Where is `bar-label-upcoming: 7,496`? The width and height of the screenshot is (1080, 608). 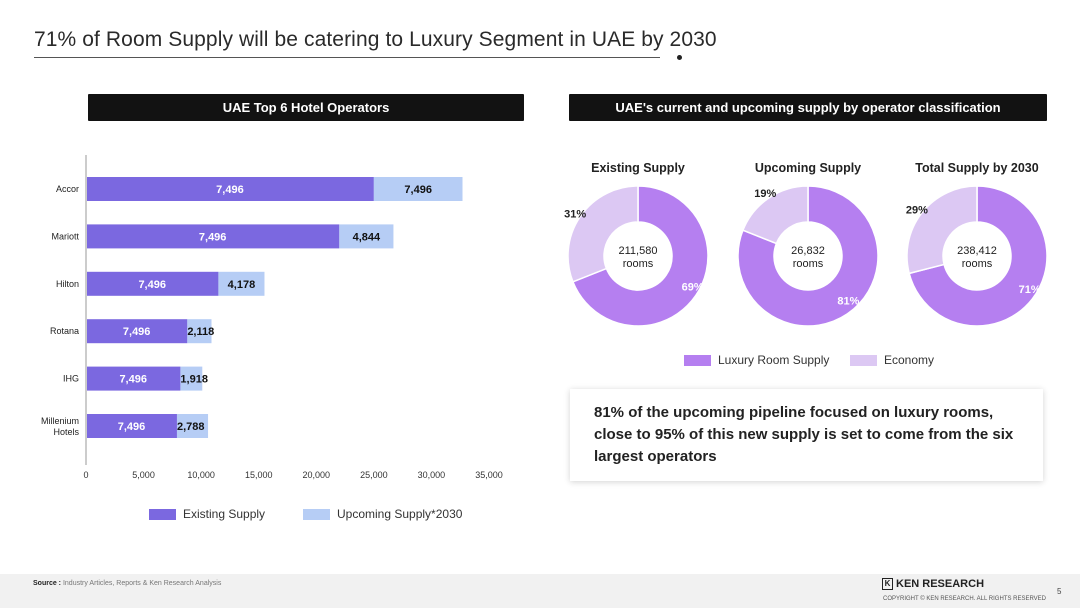 bar-label-upcoming: 7,496 is located at coordinates (418, 190).